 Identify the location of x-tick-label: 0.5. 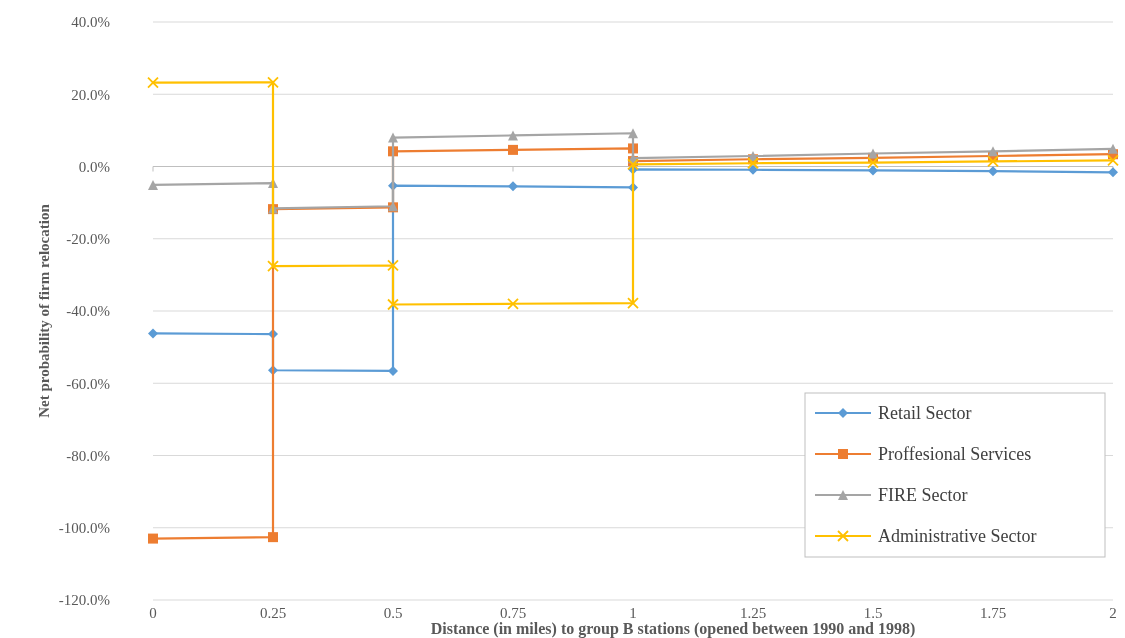
(393, 613).